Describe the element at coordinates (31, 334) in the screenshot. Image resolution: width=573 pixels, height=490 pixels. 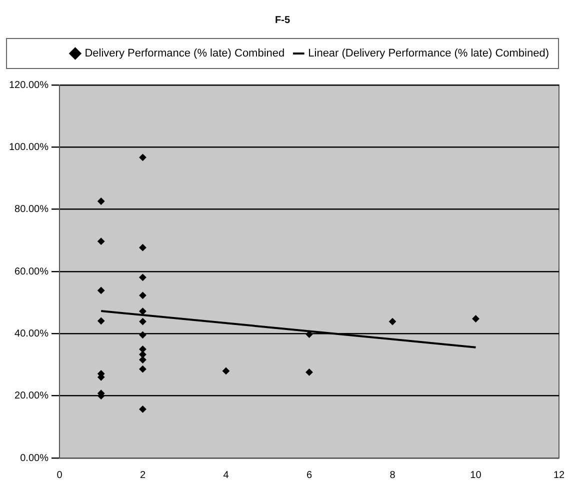
I see `y-tick-label: 40.00%` at that location.